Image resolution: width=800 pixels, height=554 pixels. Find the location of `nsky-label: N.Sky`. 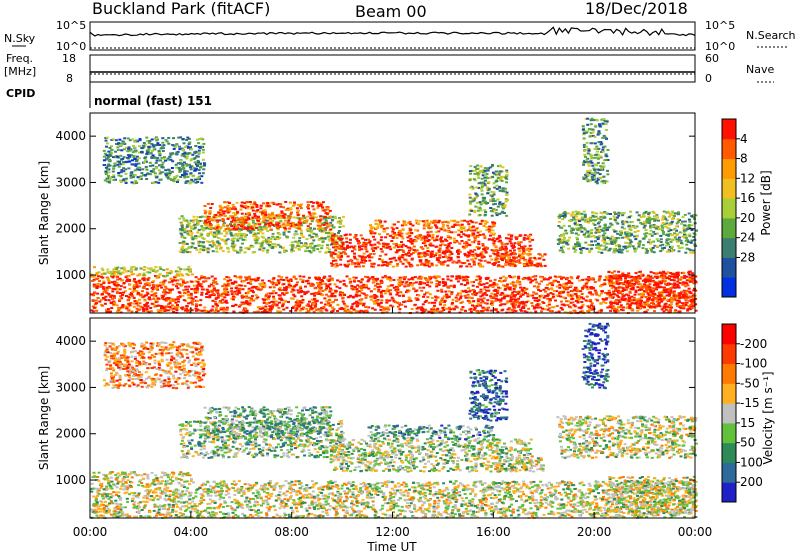

nsky-label: N.Sky is located at coordinates (20, 38).